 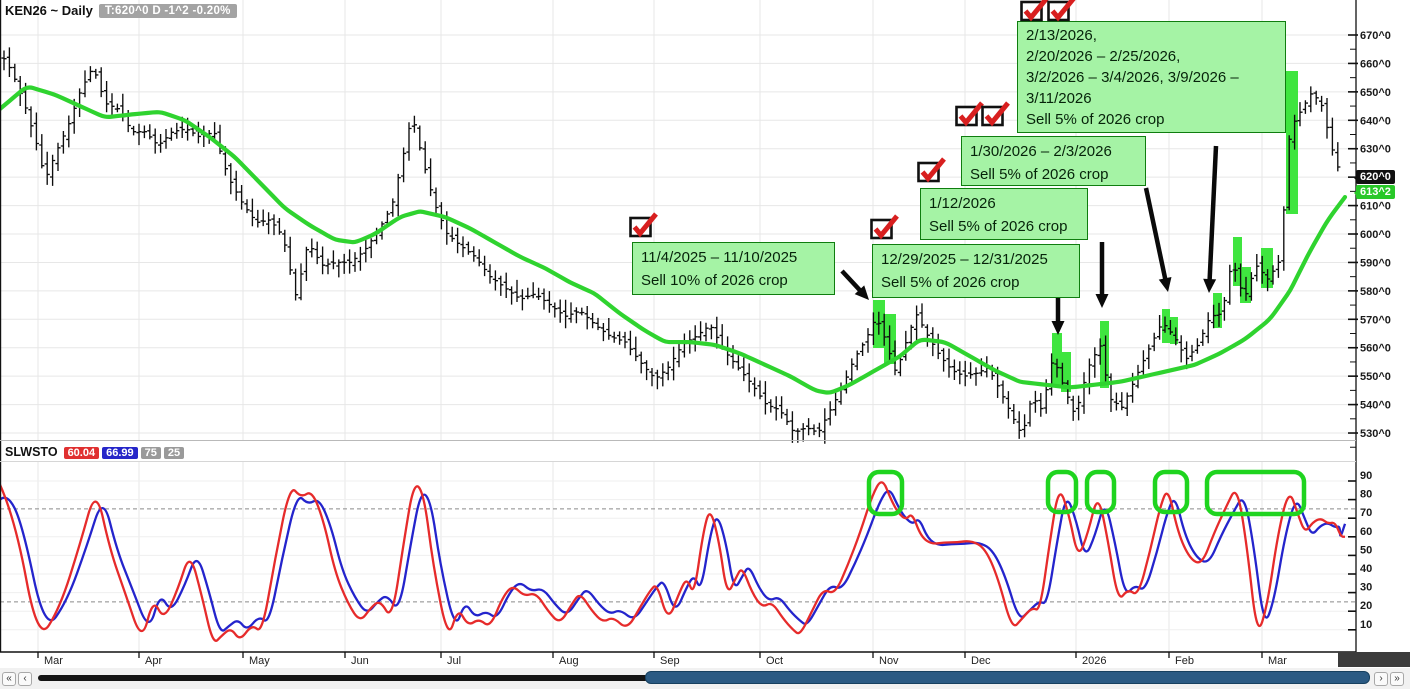 I want to click on x-axis-month-label: Jun, so click(x=360, y=661).